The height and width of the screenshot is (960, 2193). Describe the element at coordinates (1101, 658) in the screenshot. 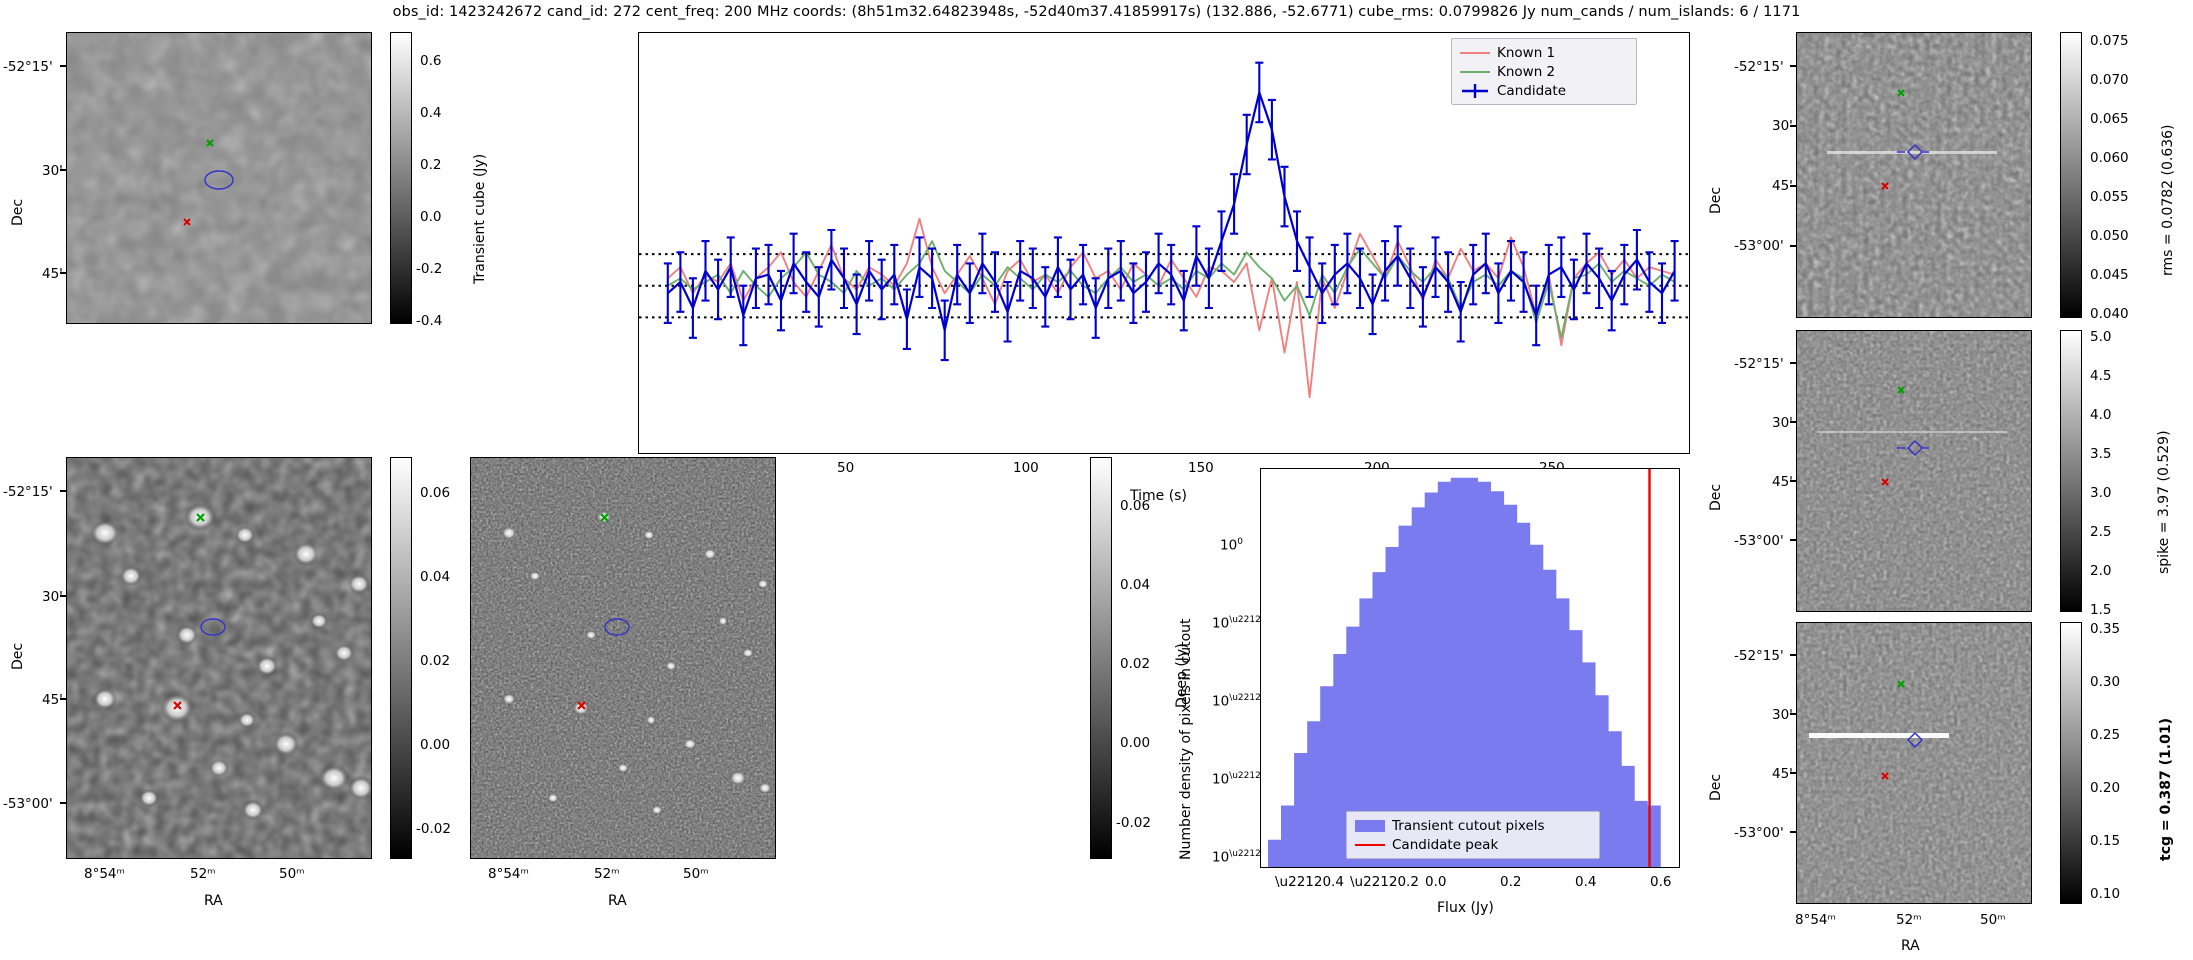

I see `deep-colorbar` at that location.